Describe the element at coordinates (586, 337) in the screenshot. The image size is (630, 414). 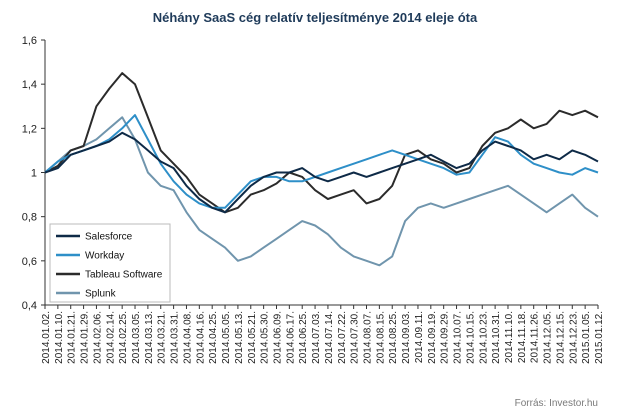
I see `x-tick-label: 2015.01.05.` at that location.